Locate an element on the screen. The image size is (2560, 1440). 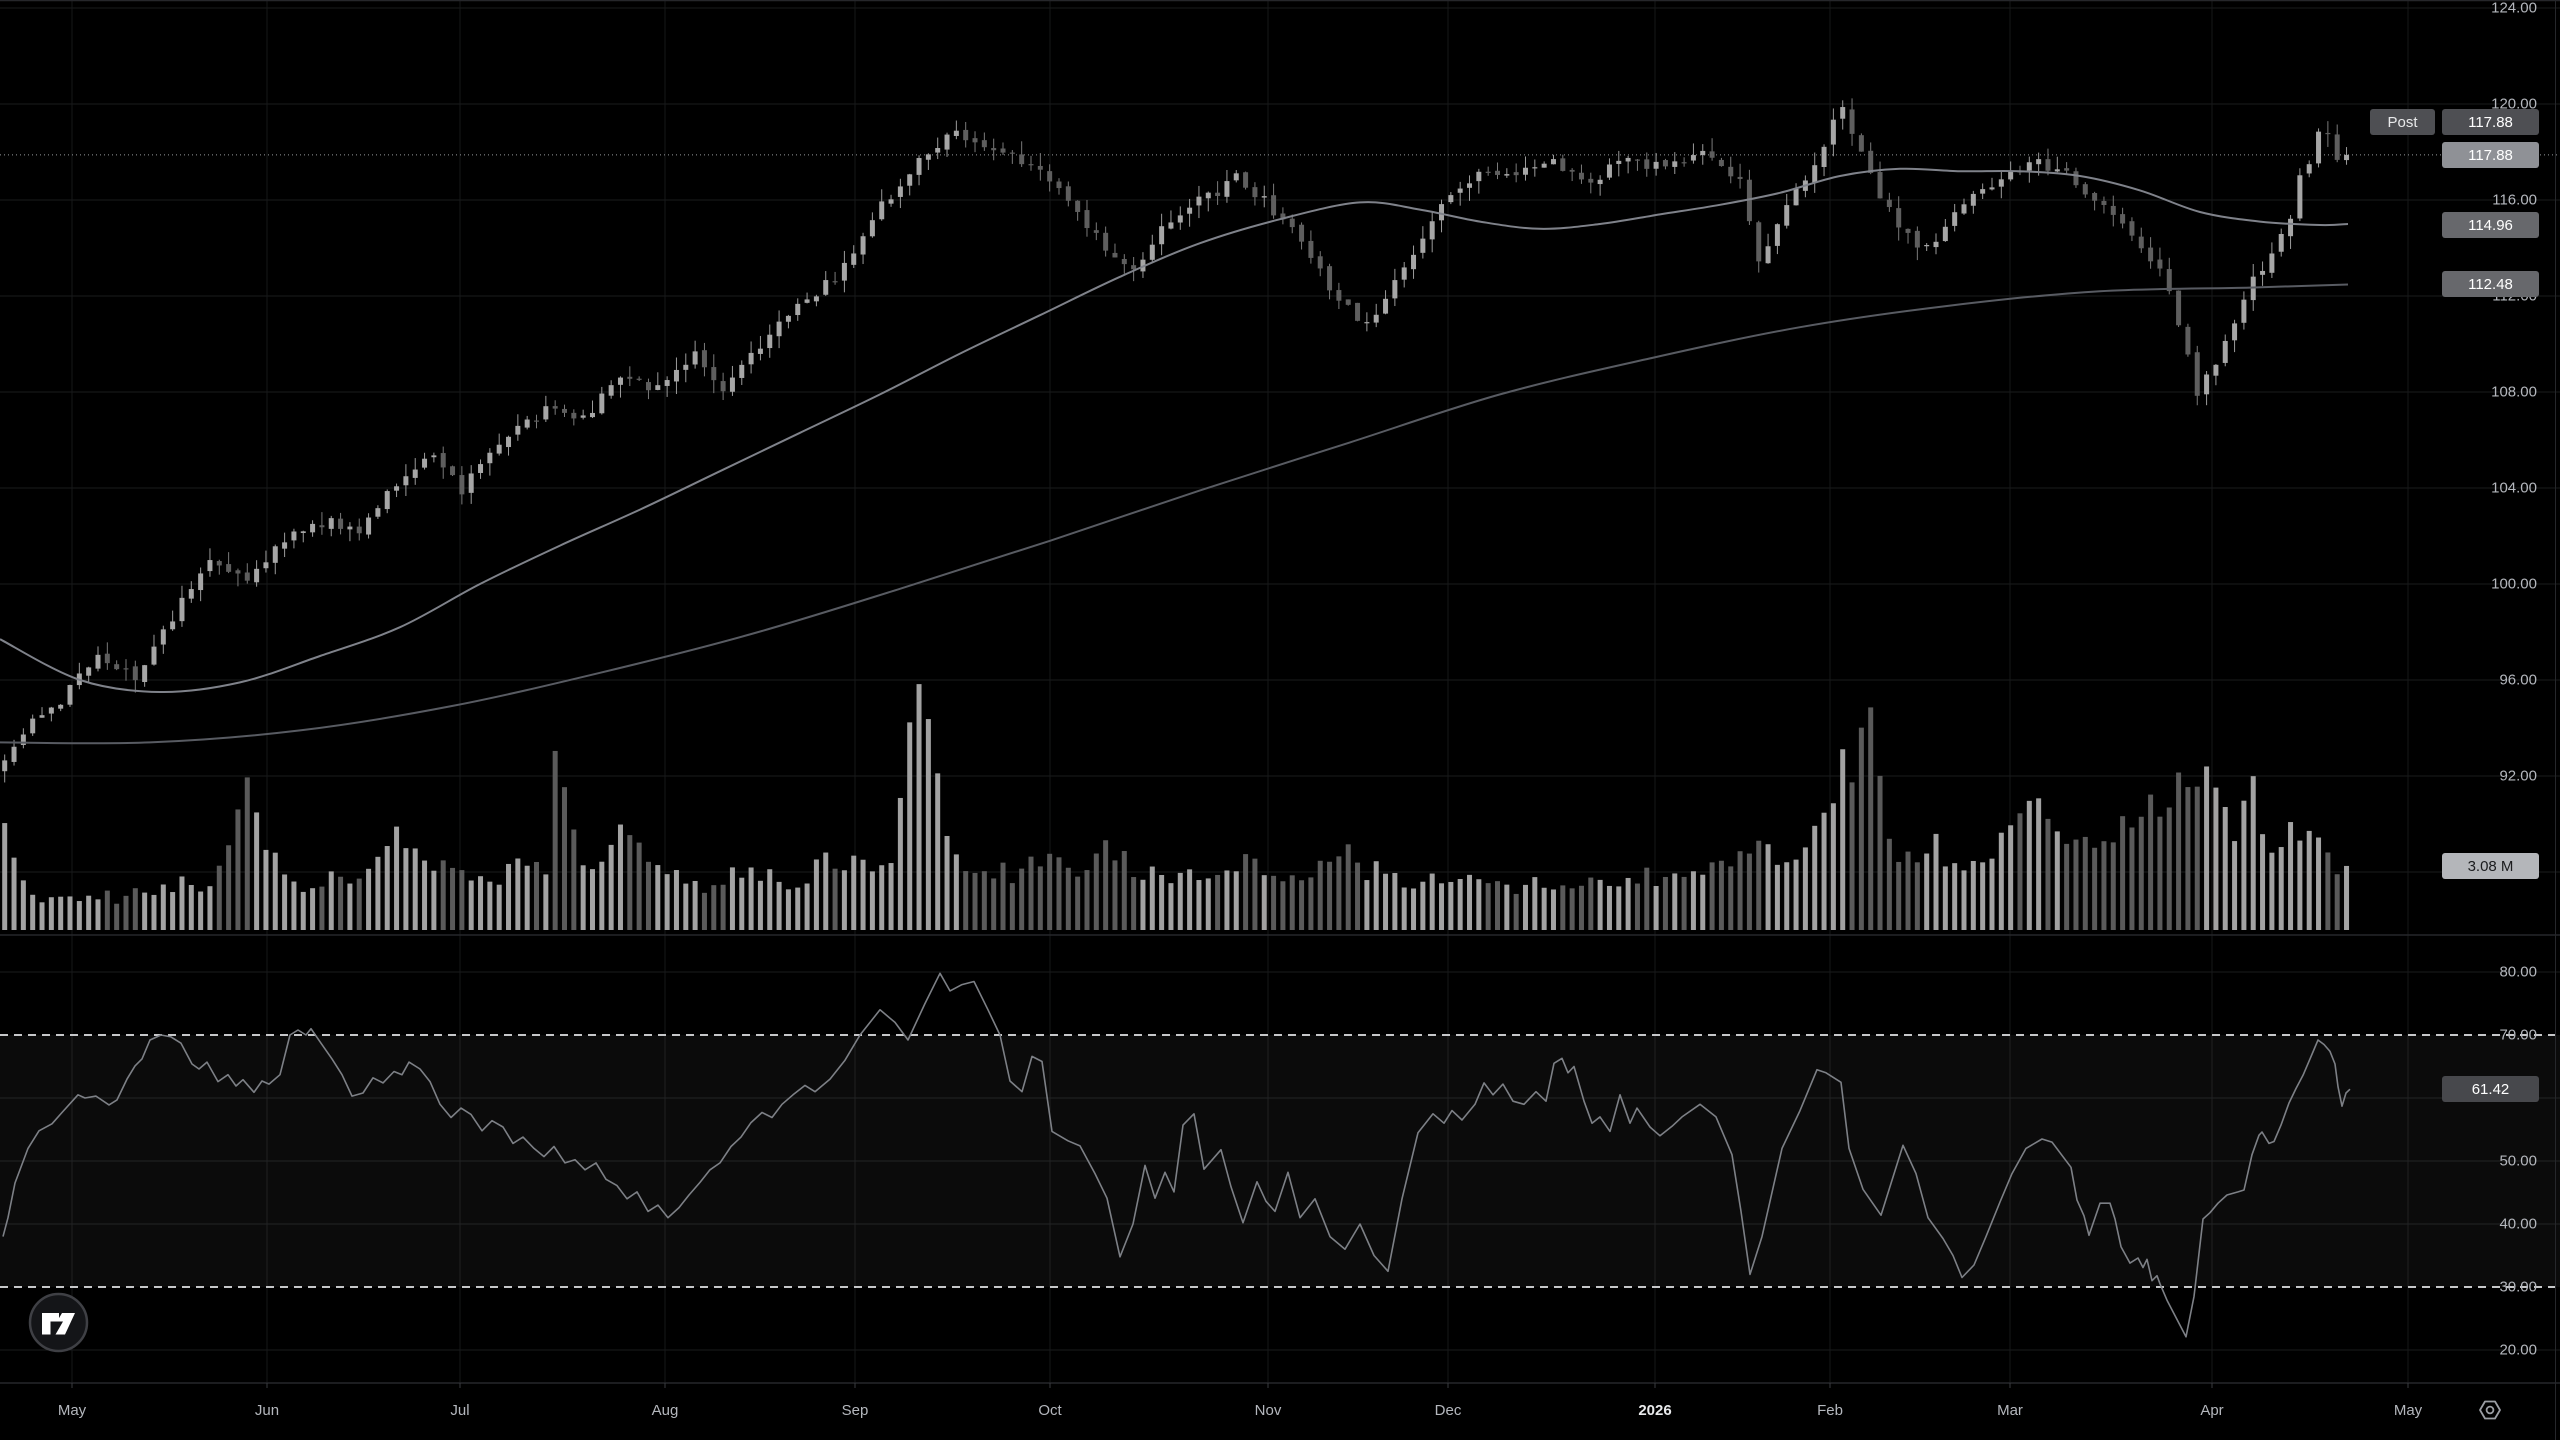
volume-value-badge: 3.08 M is located at coordinates (2490, 866).